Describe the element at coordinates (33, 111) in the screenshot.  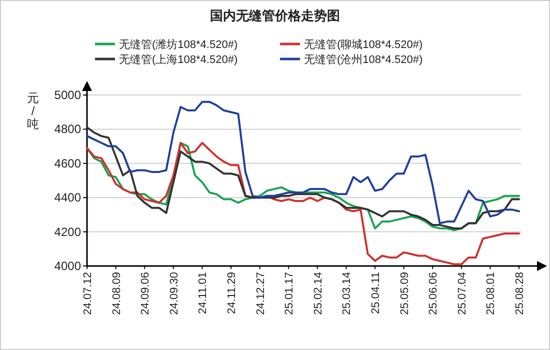
I see `y-axis-title: 元/吨` at that location.